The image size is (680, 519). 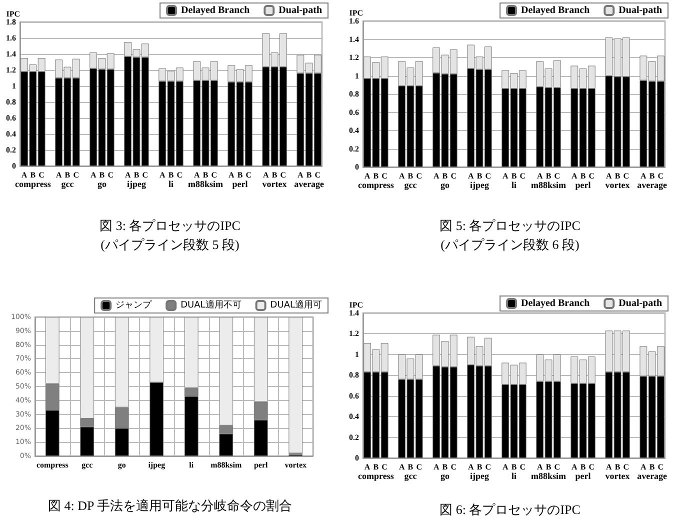 I want to click on text: m88ksim, so click(x=549, y=185).